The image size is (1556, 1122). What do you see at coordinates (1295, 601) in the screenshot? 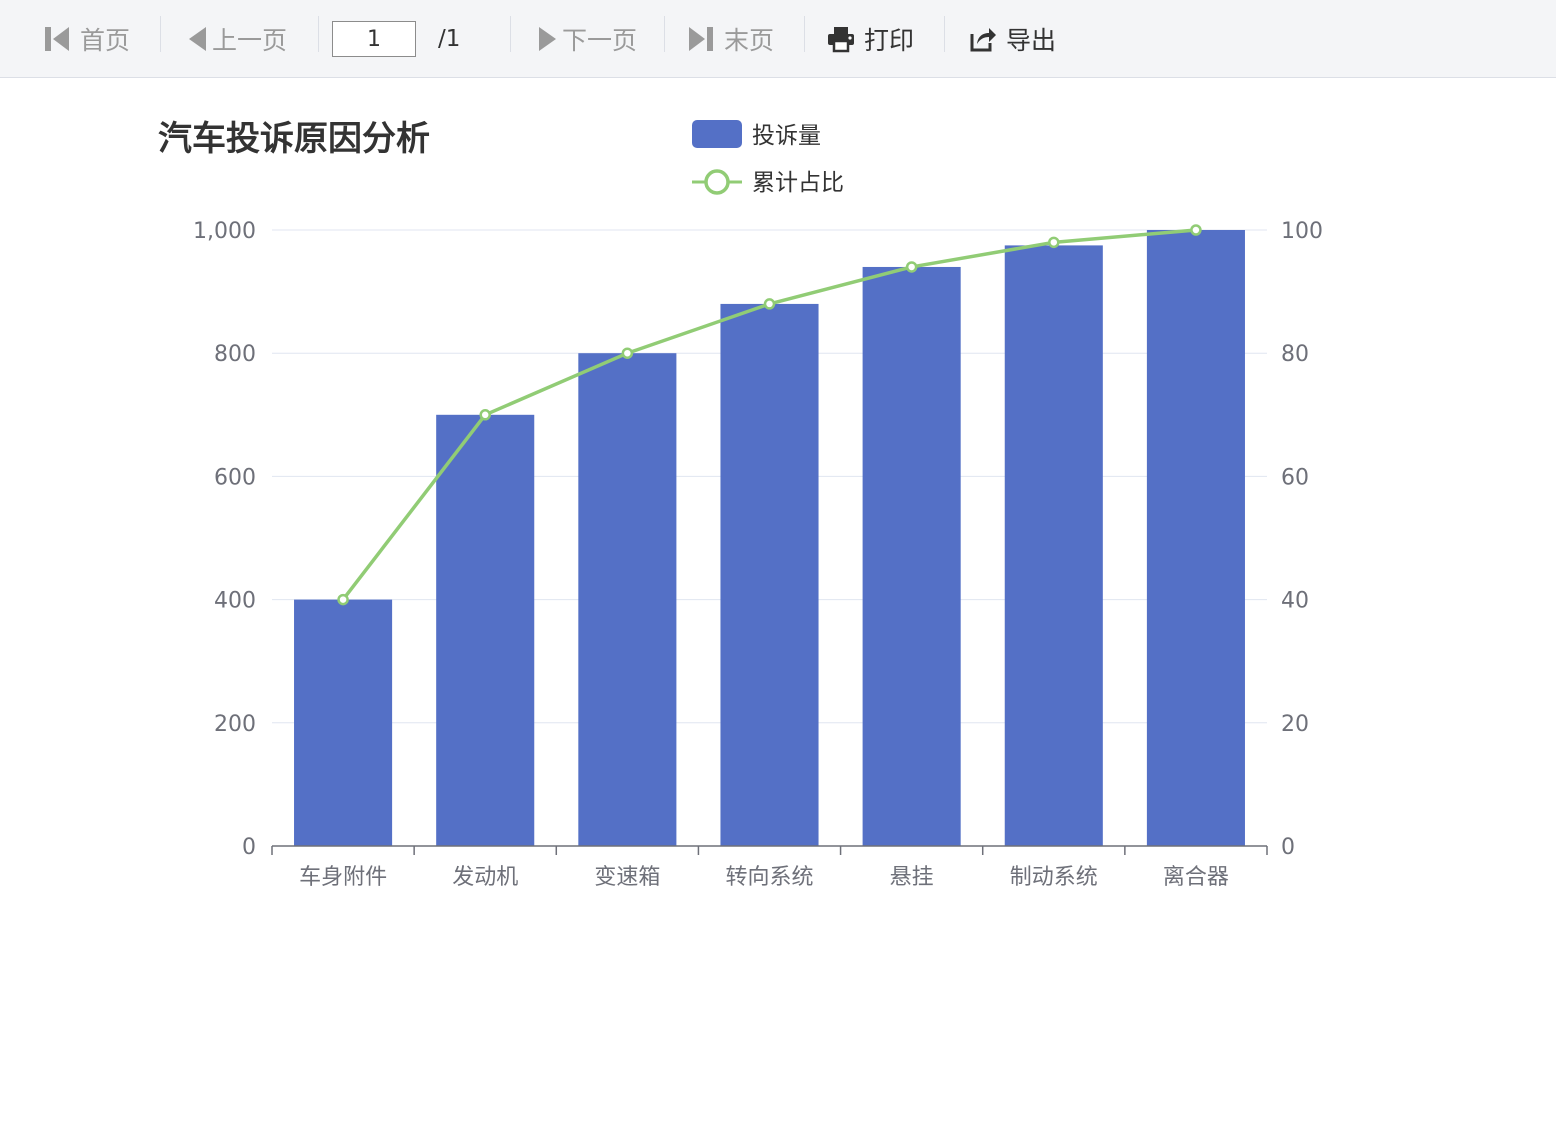
I see `y-right-tick-label: 40` at bounding box center [1295, 601].